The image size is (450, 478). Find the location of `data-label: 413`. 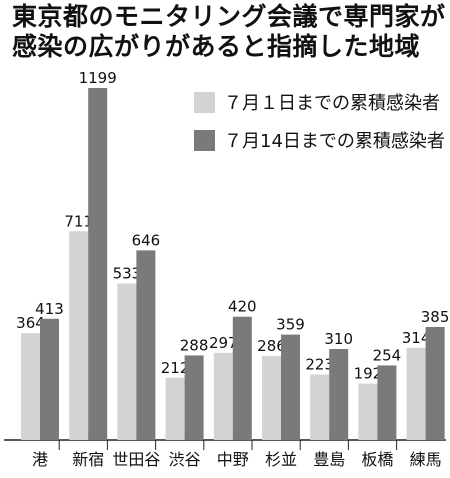

data-label: 413 is located at coordinates (49, 309).